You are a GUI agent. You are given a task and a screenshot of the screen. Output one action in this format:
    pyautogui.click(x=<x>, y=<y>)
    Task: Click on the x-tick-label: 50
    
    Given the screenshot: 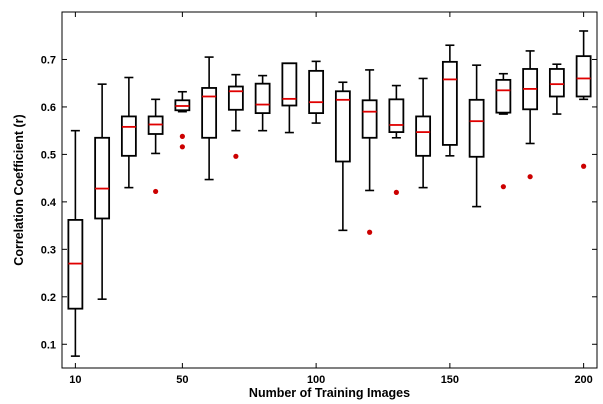 What is the action you would take?
    pyautogui.click(x=182, y=380)
    